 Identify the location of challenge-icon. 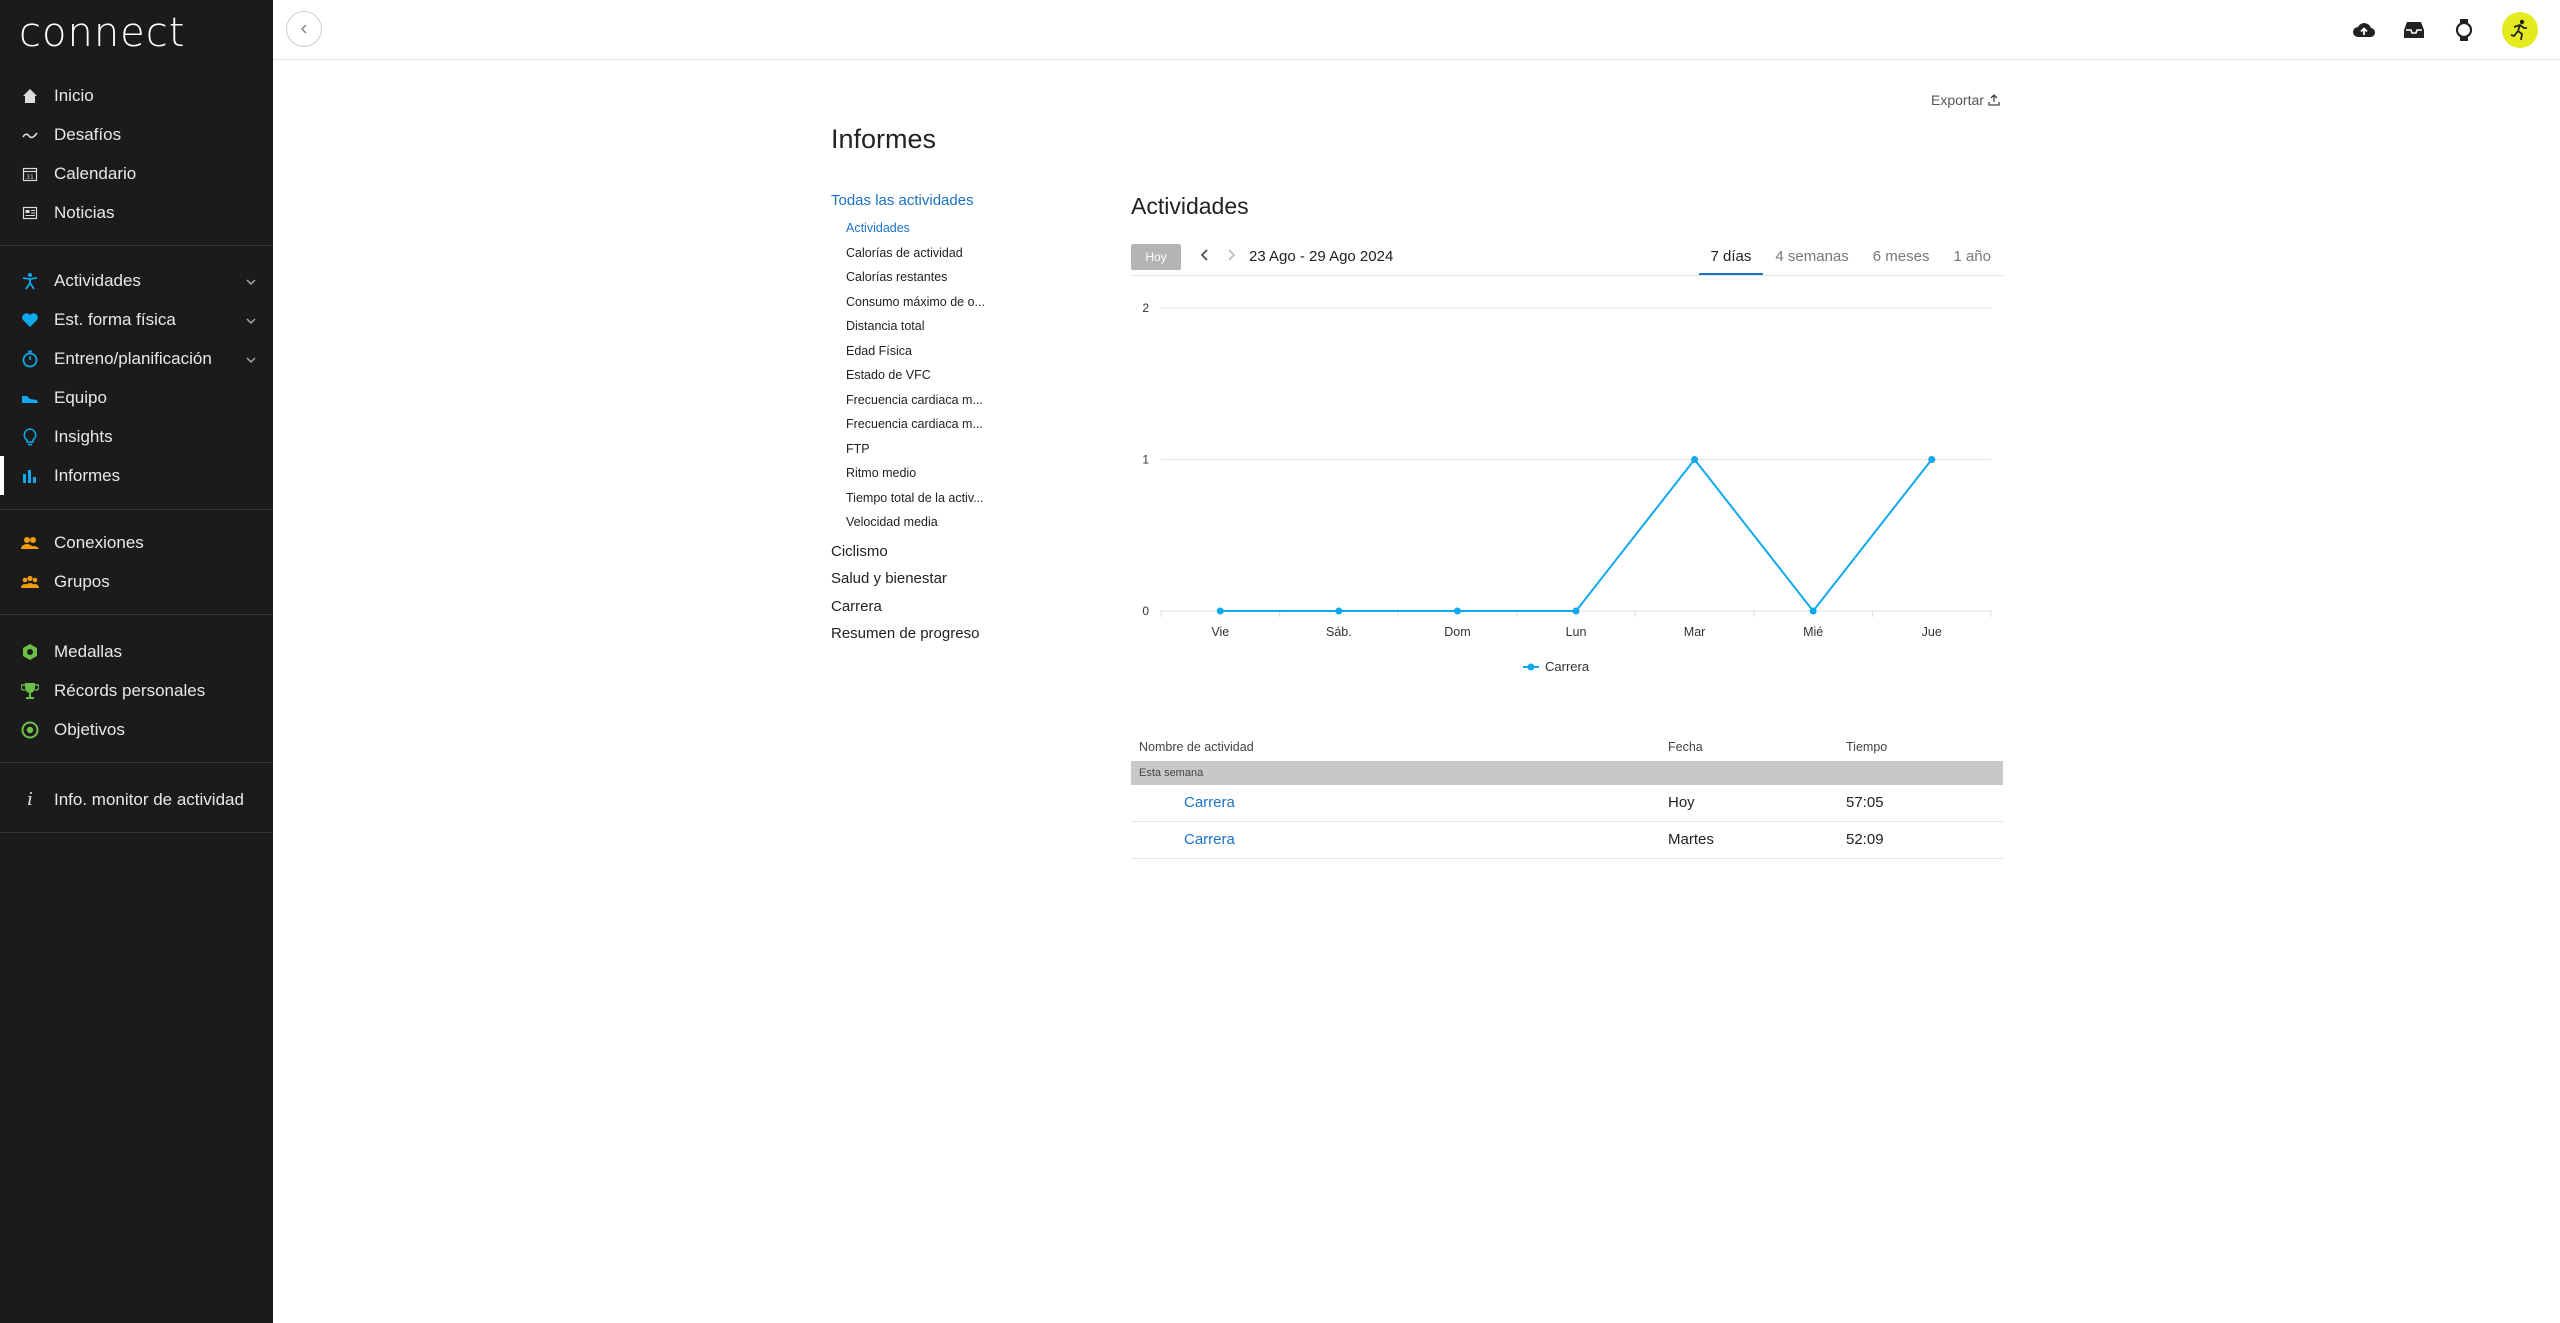
(30, 135).